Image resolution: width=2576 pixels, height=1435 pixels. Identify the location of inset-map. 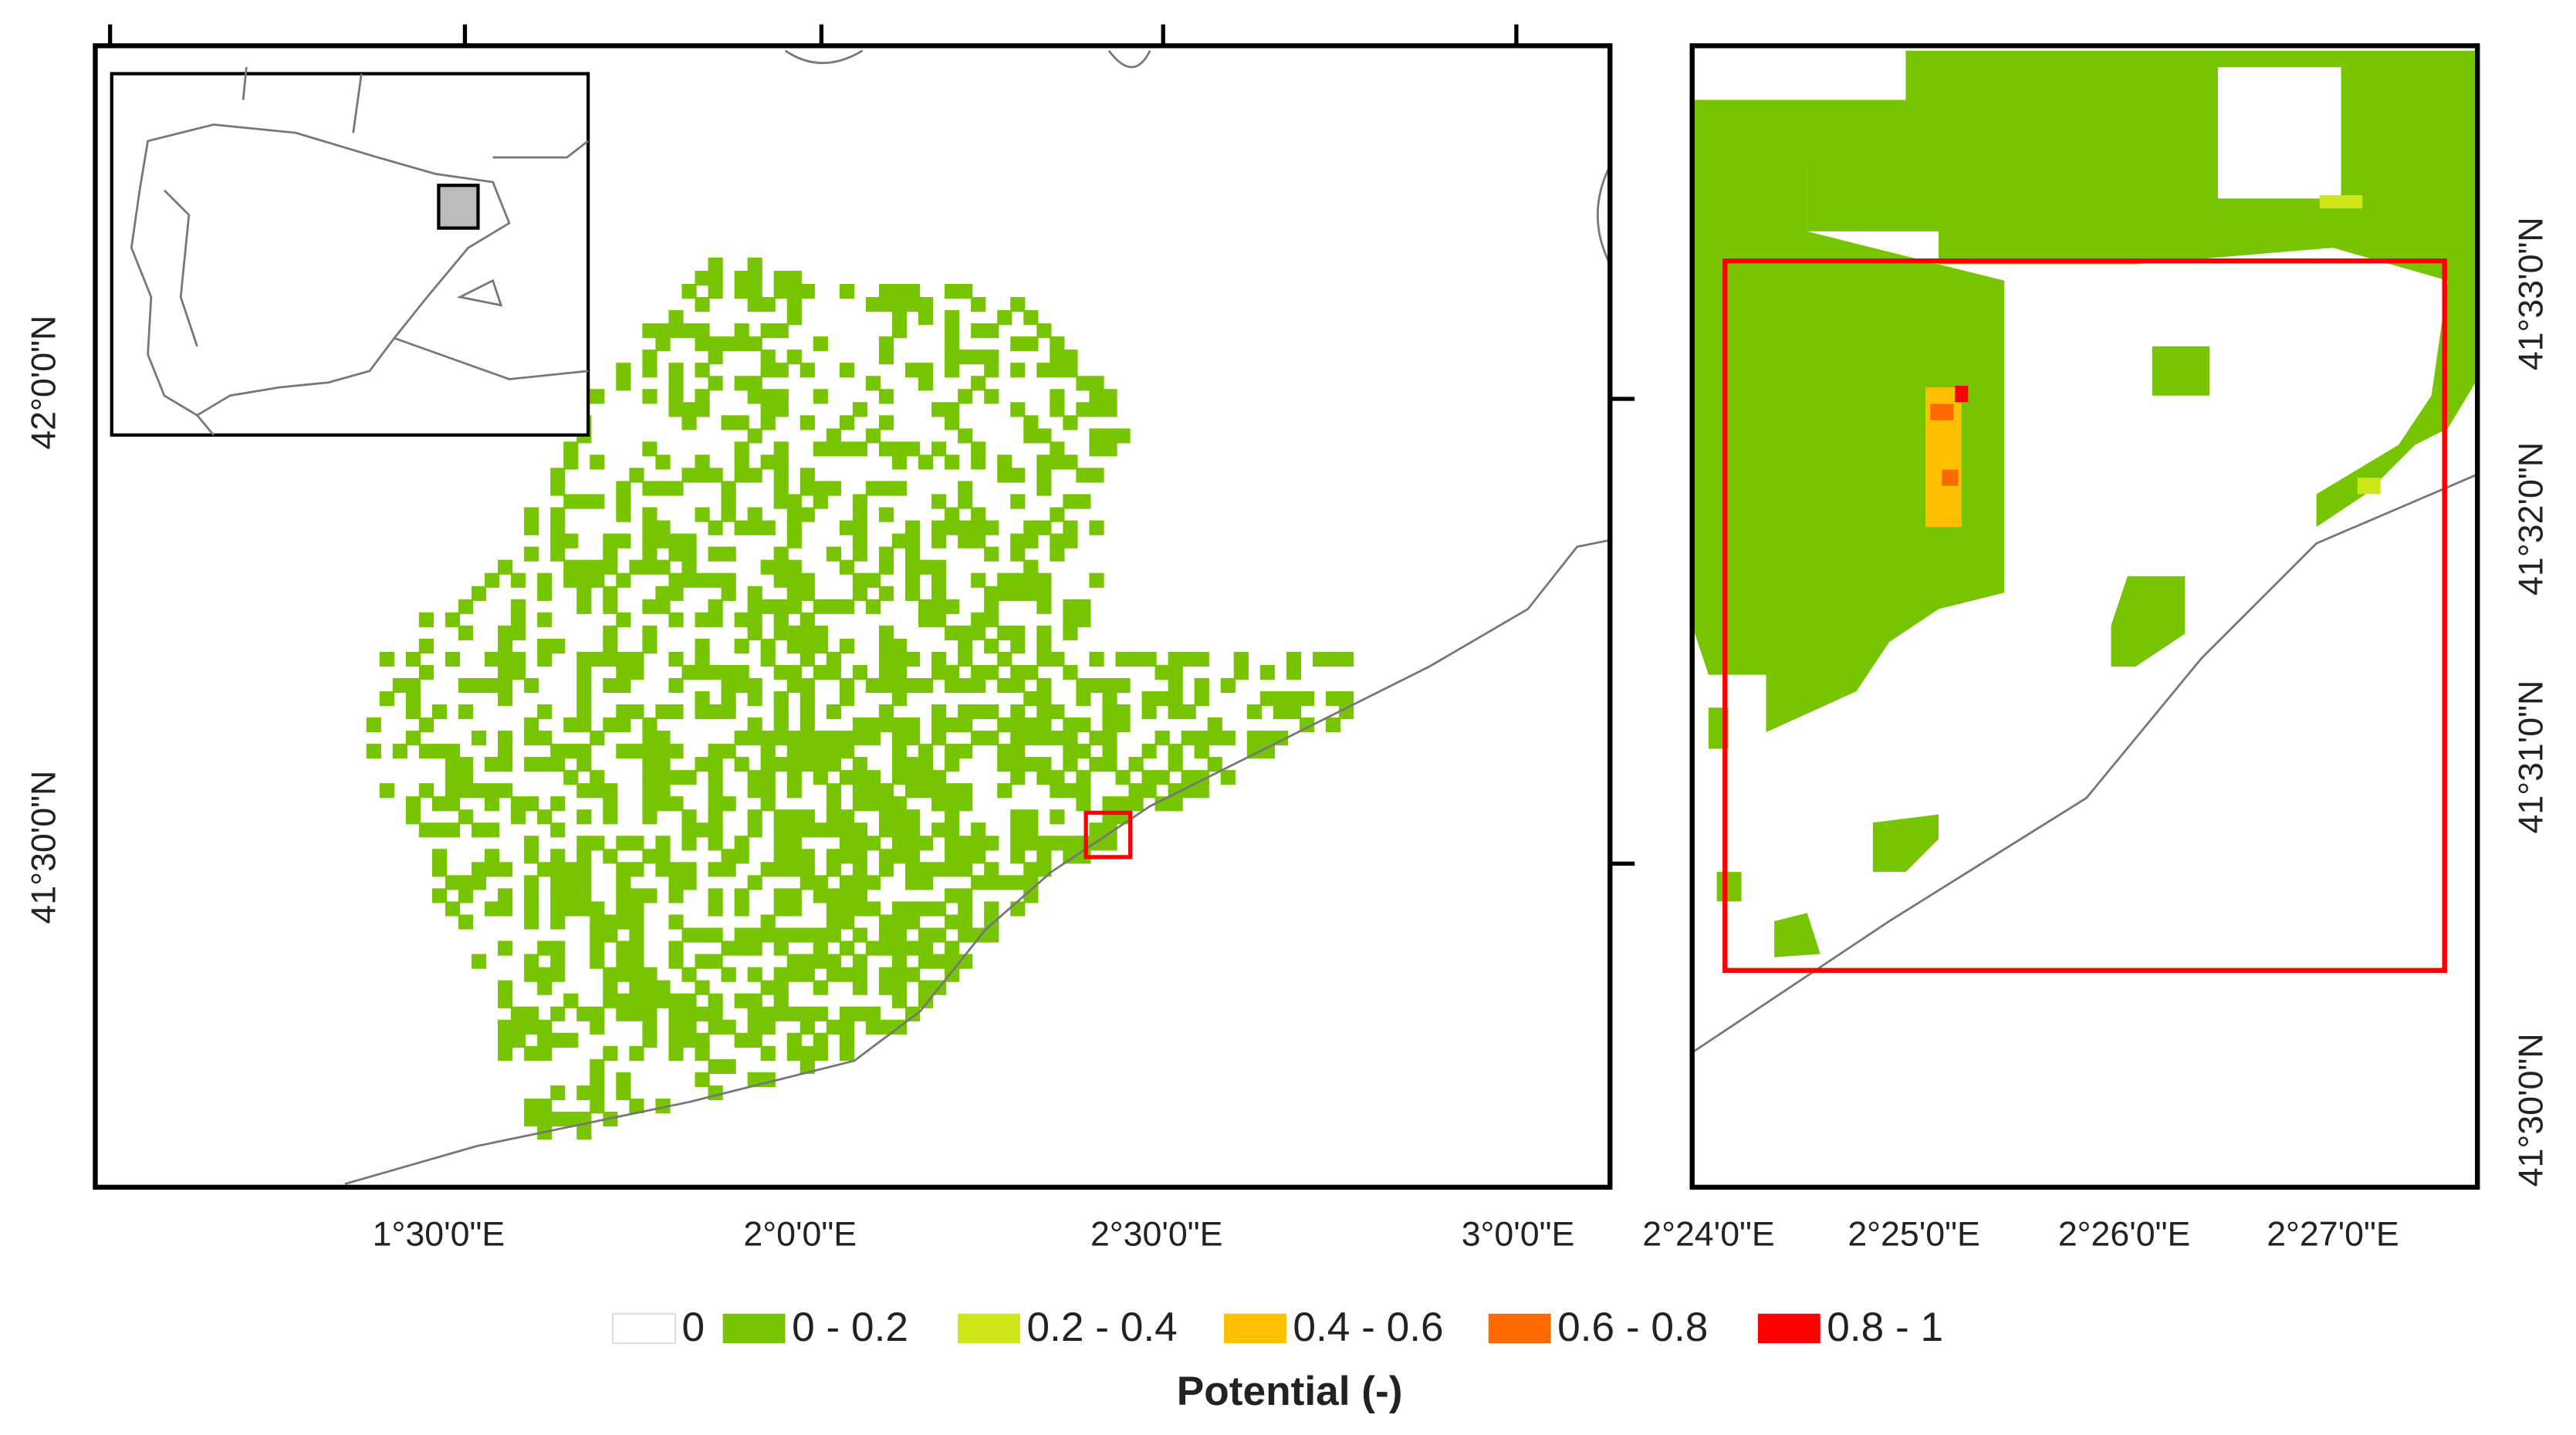
(350, 251).